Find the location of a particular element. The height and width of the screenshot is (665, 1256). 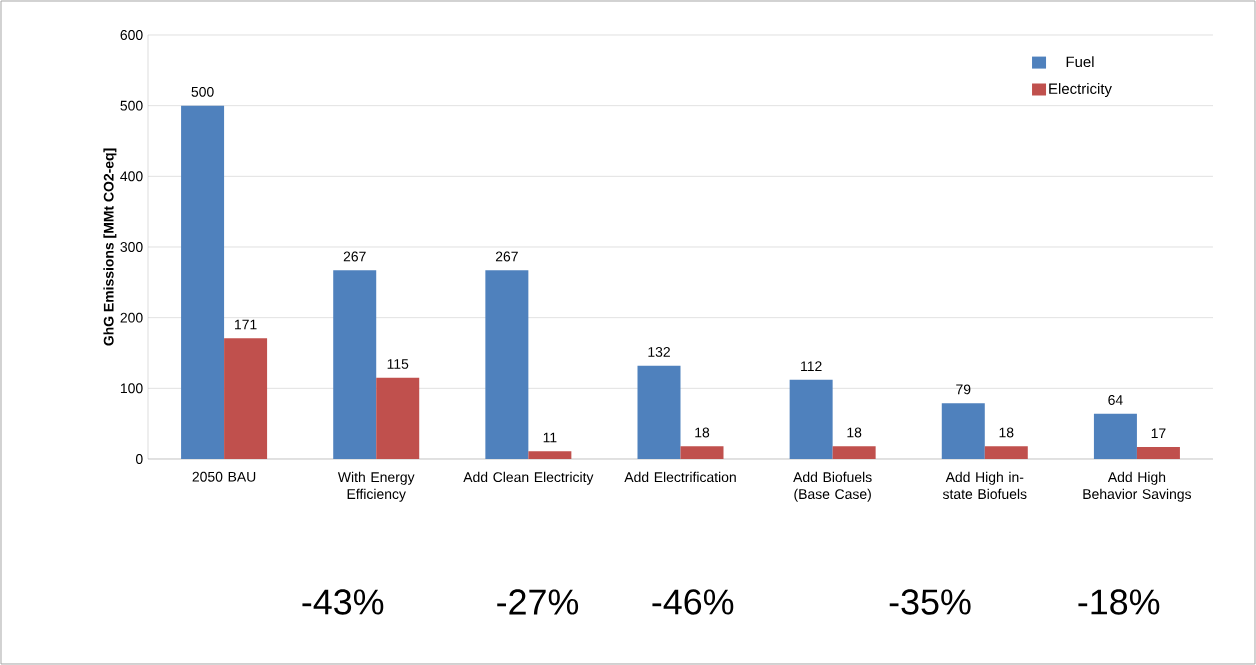

text: -35% is located at coordinates (930, 602).